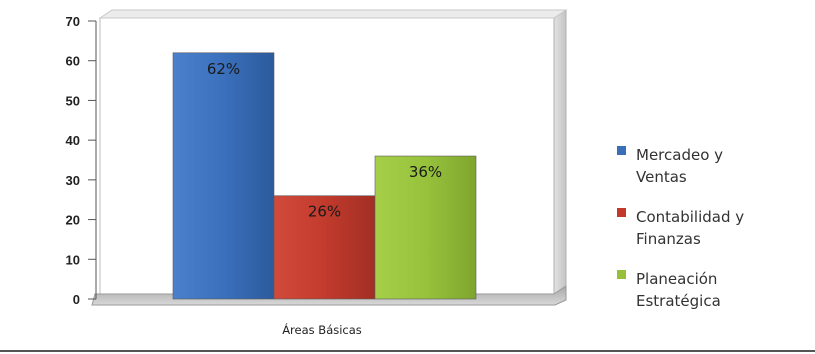 The width and height of the screenshot is (815, 354). I want to click on data-label-2: 26%, so click(324, 212).